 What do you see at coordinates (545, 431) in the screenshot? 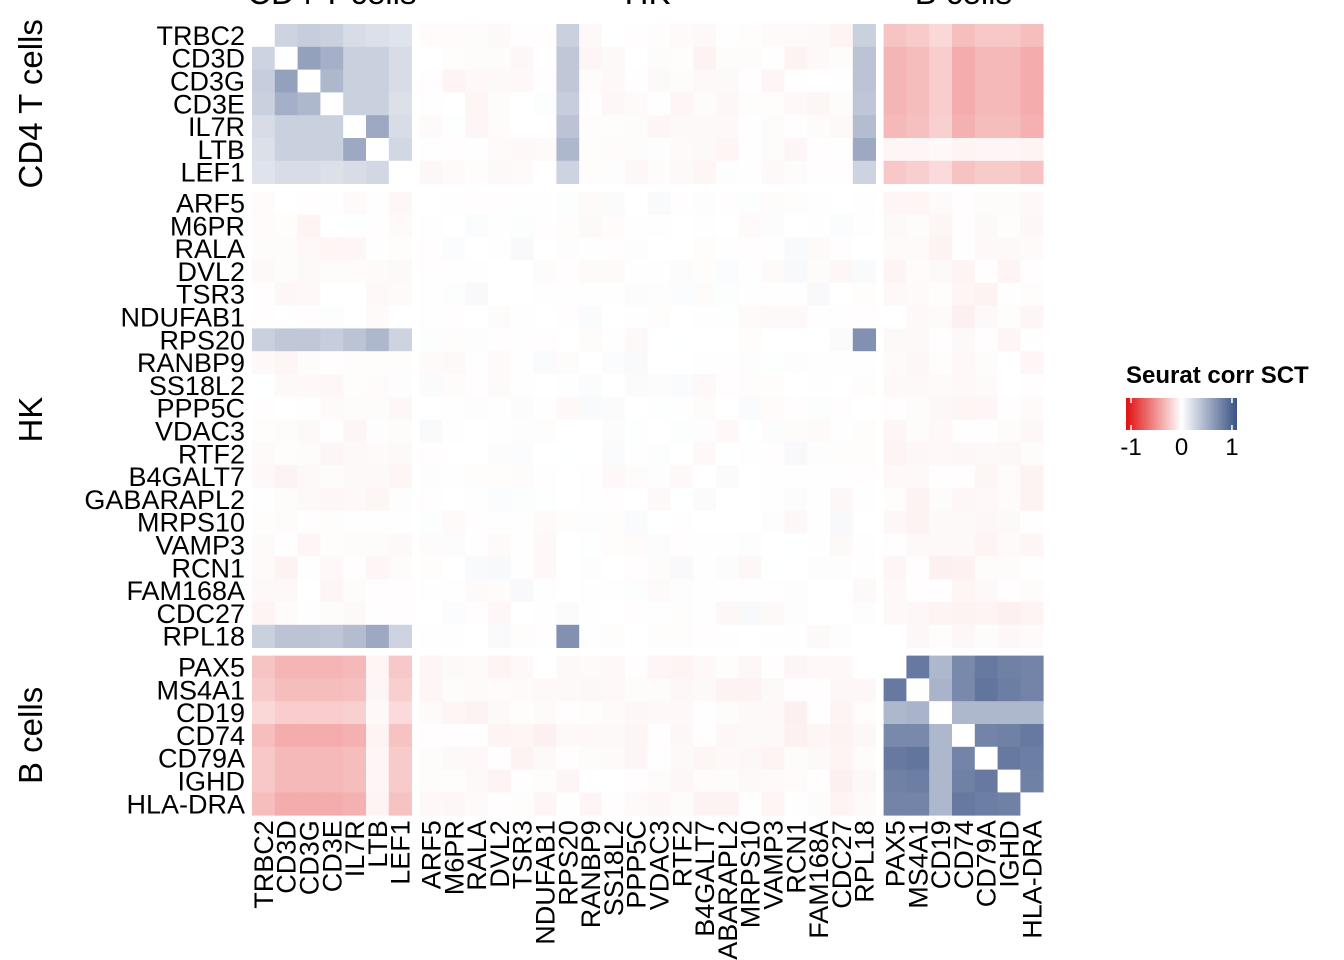
I see `cell-VDAC3-NDUFAB1` at bounding box center [545, 431].